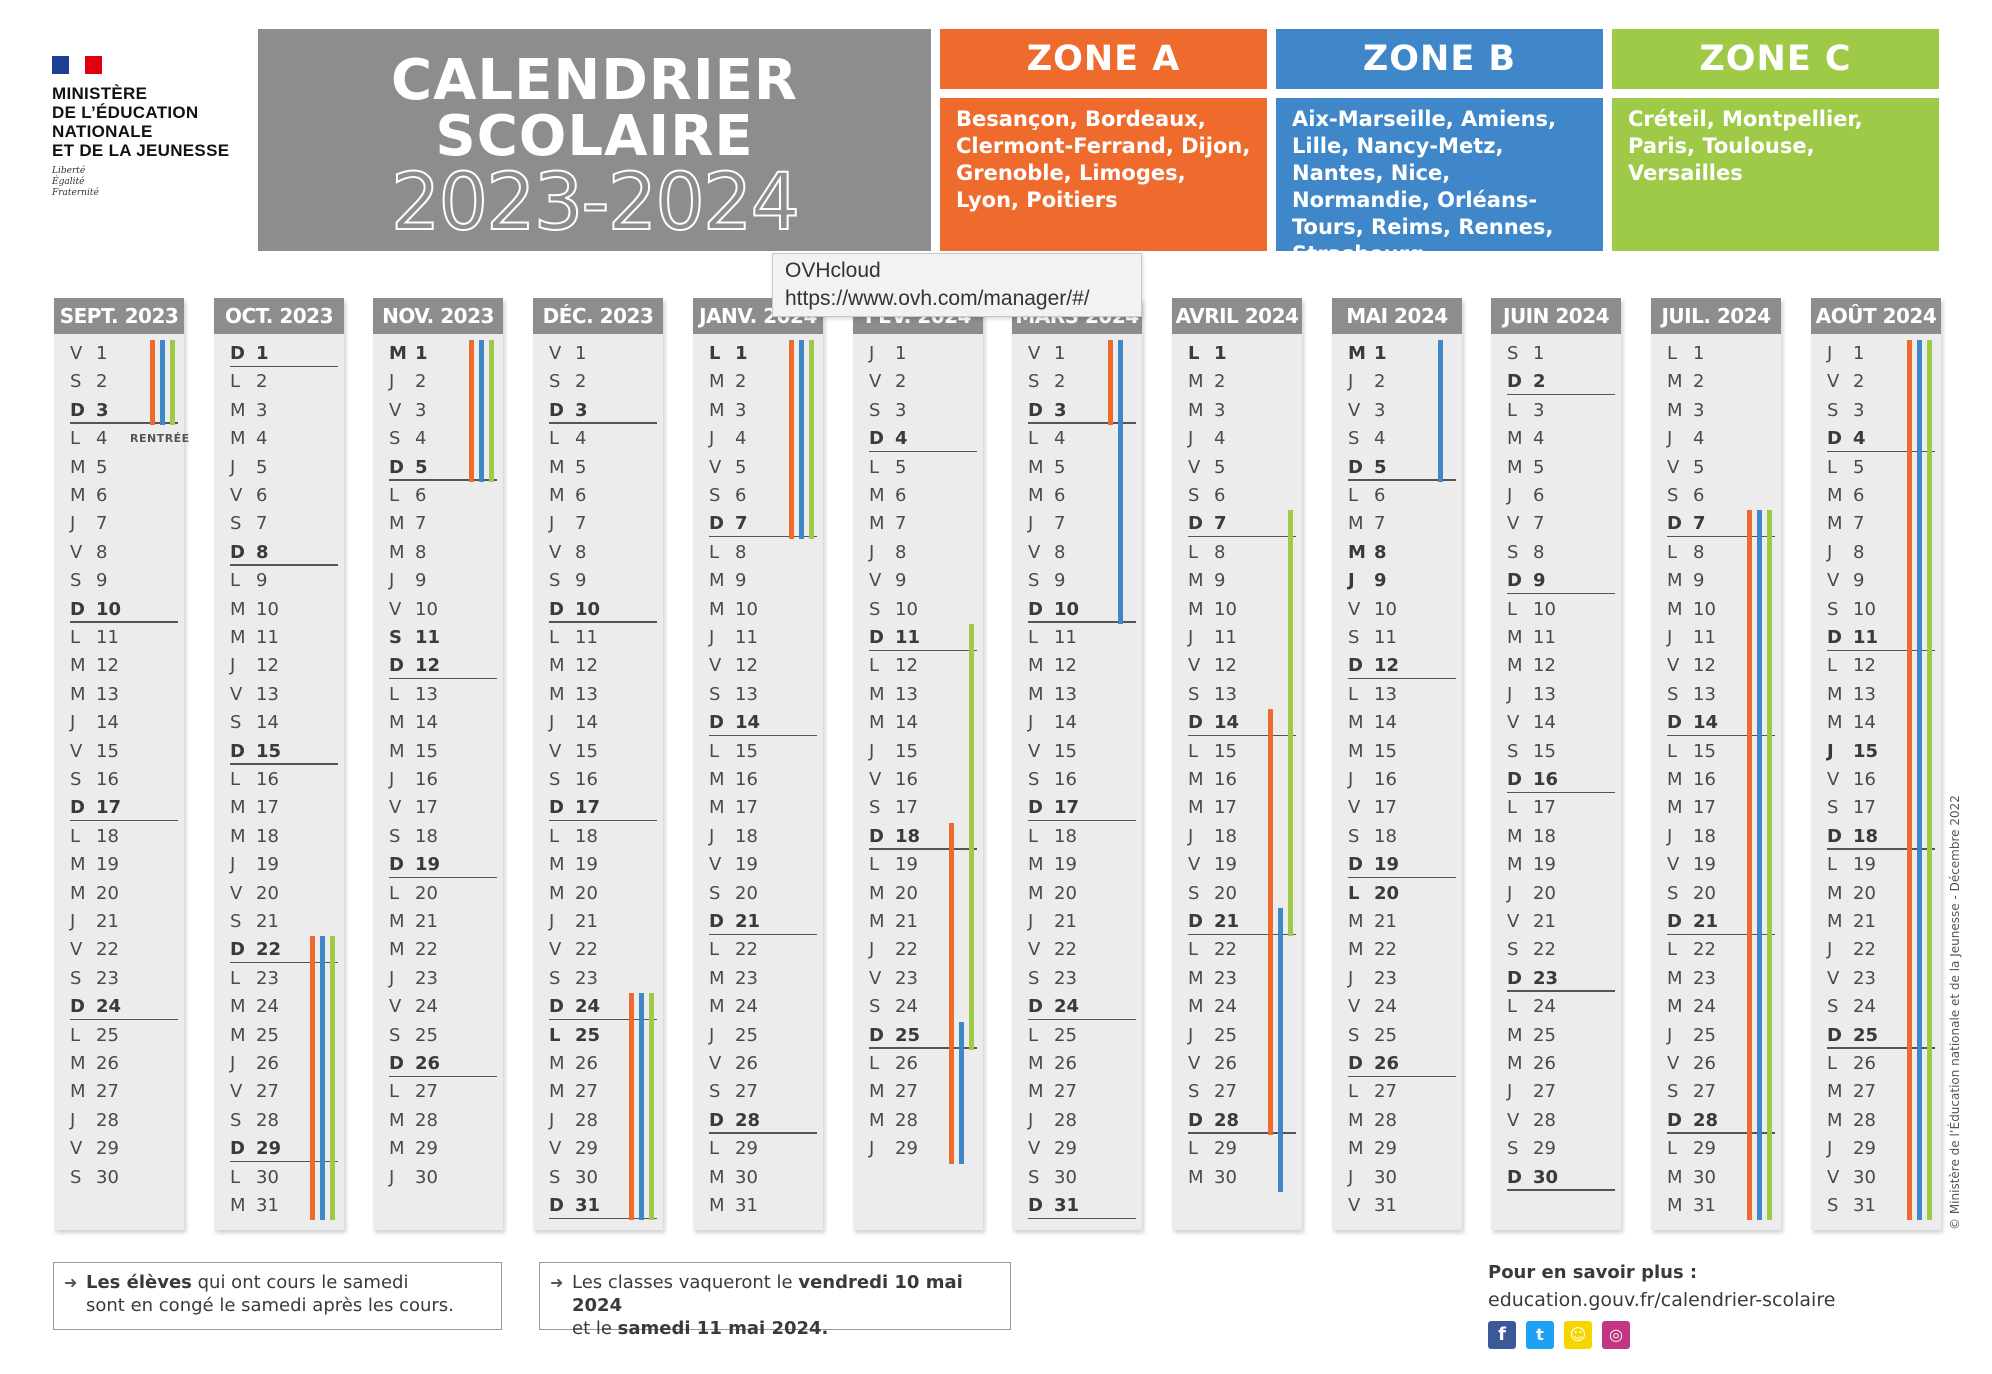 Image resolution: width=1992 pixels, height=1374 pixels. Describe the element at coordinates (1082, 752) in the screenshot. I see `day-row: V 15` at that location.